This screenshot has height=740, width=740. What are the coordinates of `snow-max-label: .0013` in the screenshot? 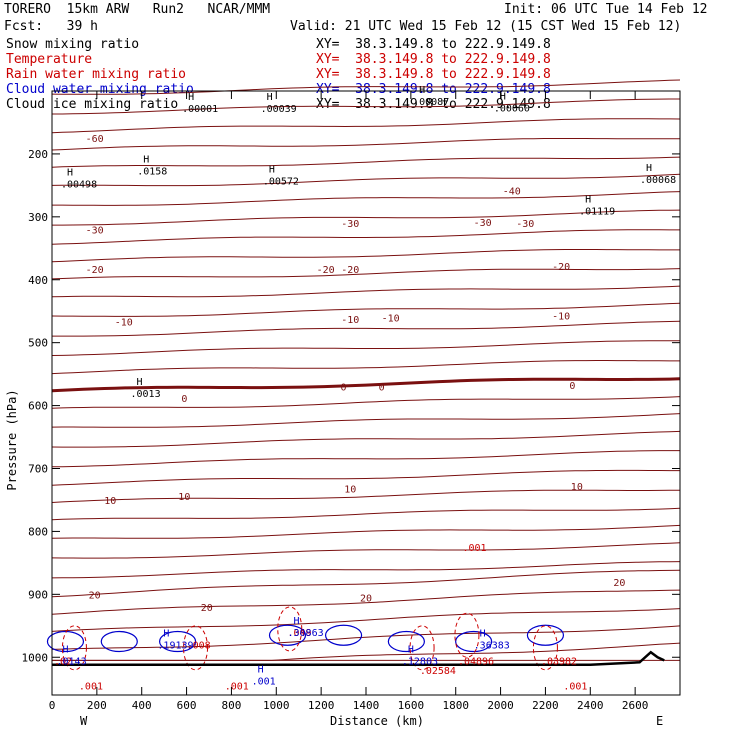 It's located at (146, 394).